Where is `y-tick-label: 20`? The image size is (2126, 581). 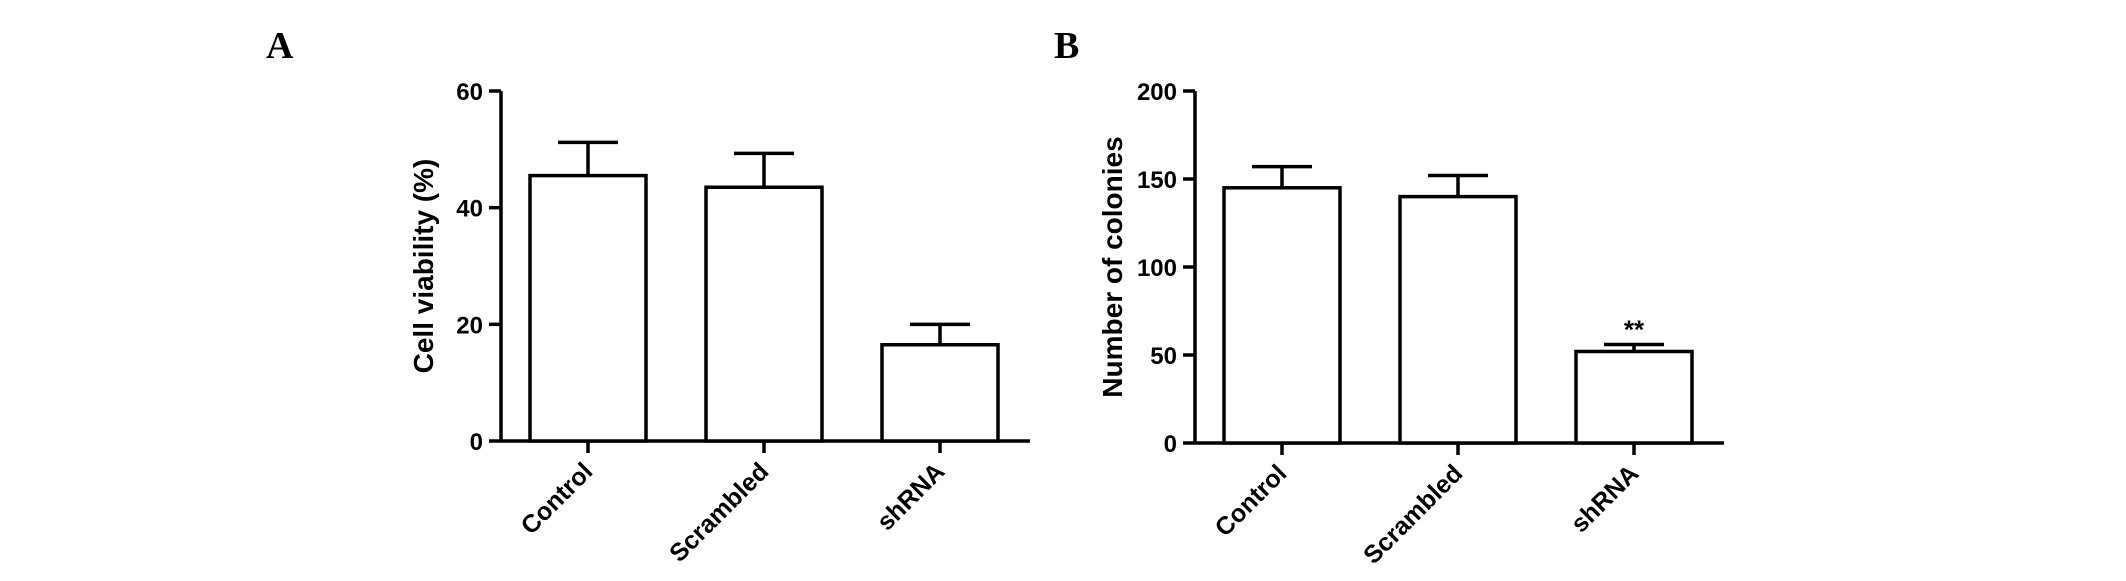 y-tick-label: 20 is located at coordinates (469, 325).